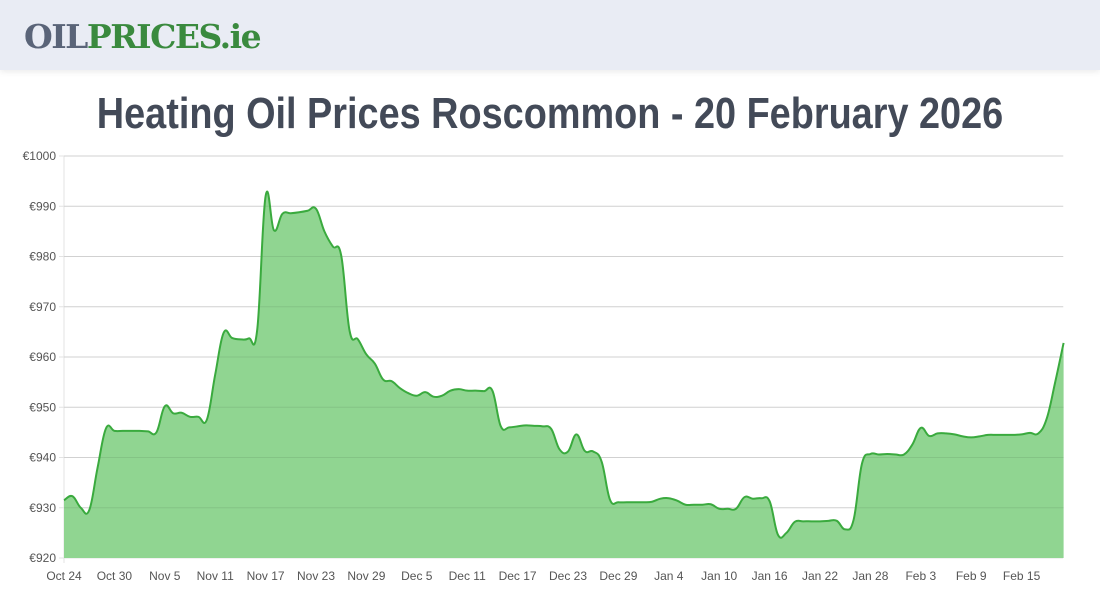  Describe the element at coordinates (42, 458) in the screenshot. I see `y-tick-label: €940` at that location.